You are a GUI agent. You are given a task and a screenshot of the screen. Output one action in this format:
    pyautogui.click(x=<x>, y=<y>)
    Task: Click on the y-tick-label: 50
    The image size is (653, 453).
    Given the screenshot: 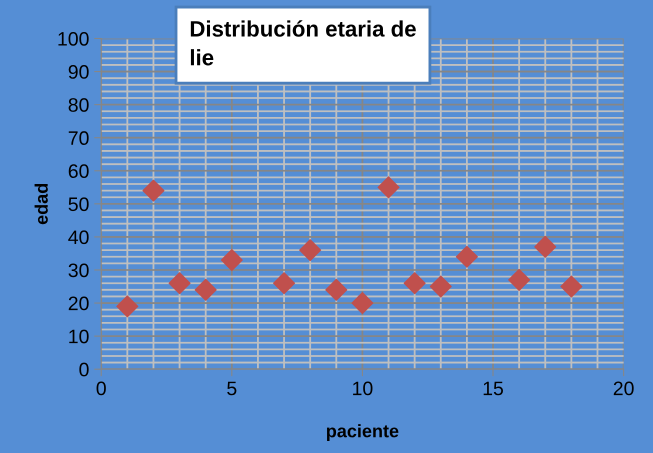 What is the action you would take?
    pyautogui.click(x=78, y=204)
    